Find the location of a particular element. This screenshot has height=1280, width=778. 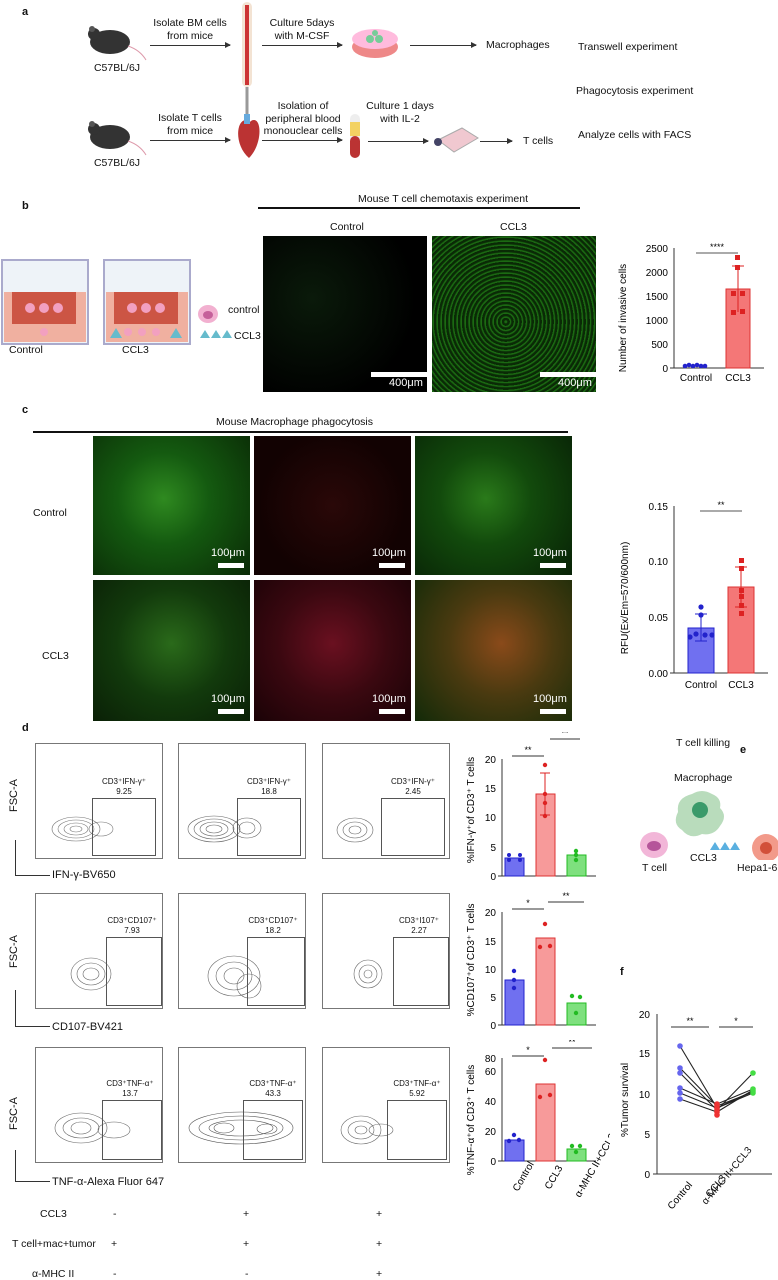

svg-text: 0.15 is located at coordinates (659, 507).